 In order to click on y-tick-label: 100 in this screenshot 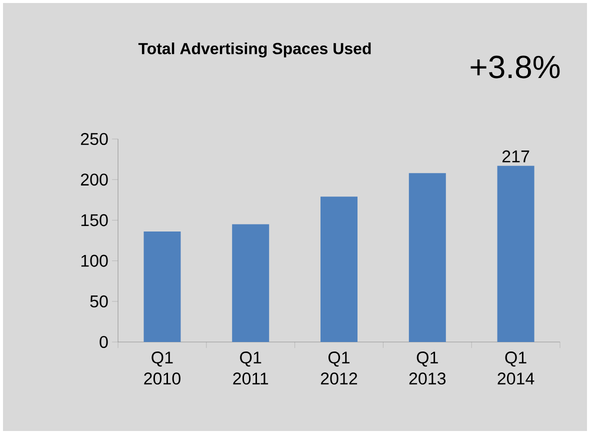, I will do `click(94, 260)`.